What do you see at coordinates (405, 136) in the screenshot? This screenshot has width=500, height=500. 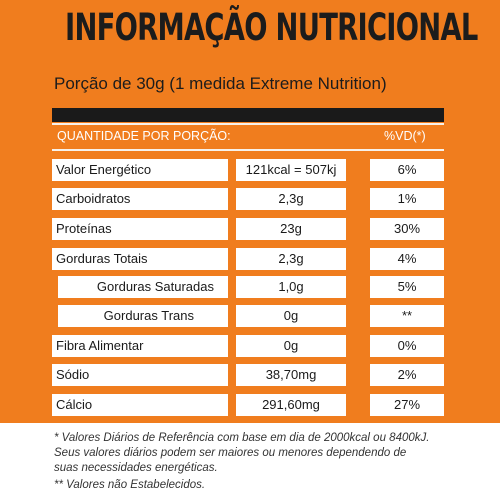 I see `header-vd-label: %VD(*)` at bounding box center [405, 136].